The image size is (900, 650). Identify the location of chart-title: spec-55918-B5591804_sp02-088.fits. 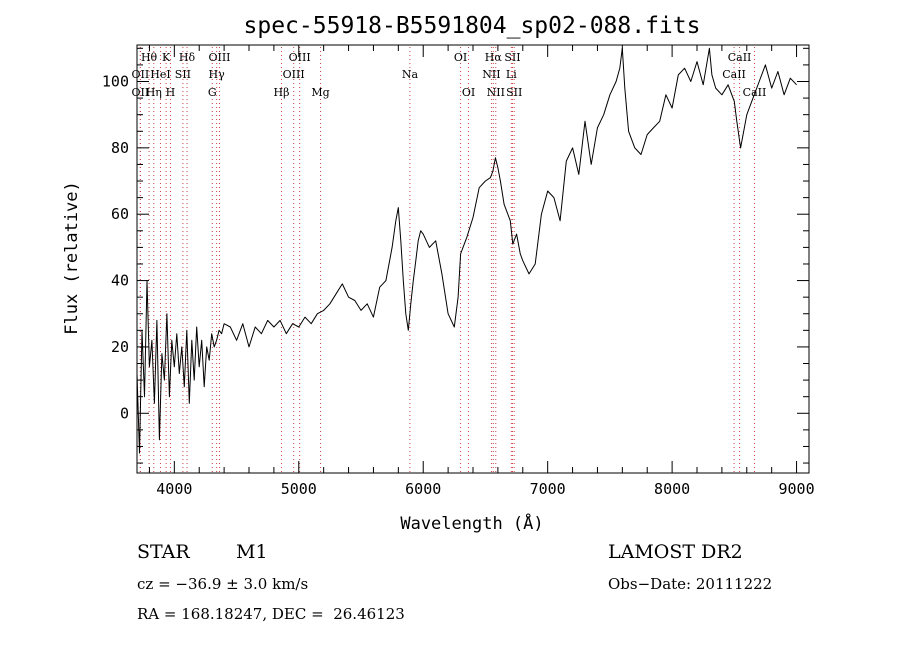
(472, 26).